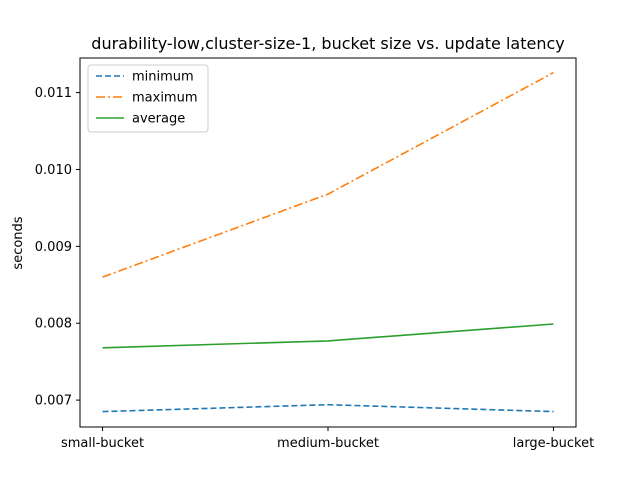 This screenshot has height=480, width=640. Describe the element at coordinates (102, 443) in the screenshot. I see `x-tick-label: small-bucket` at that location.